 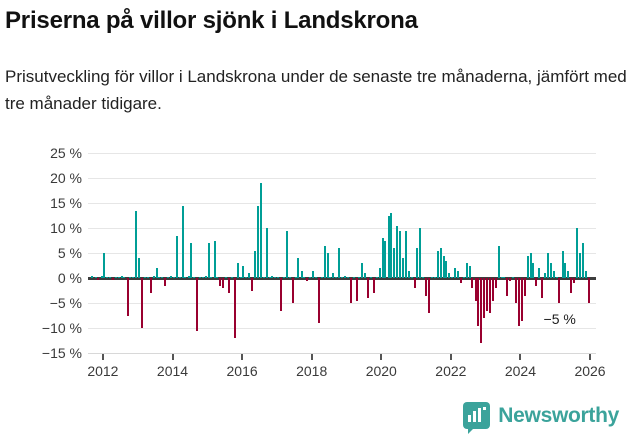 I want to click on y-axis-tick-label: 10 %, so click(x=66, y=228).